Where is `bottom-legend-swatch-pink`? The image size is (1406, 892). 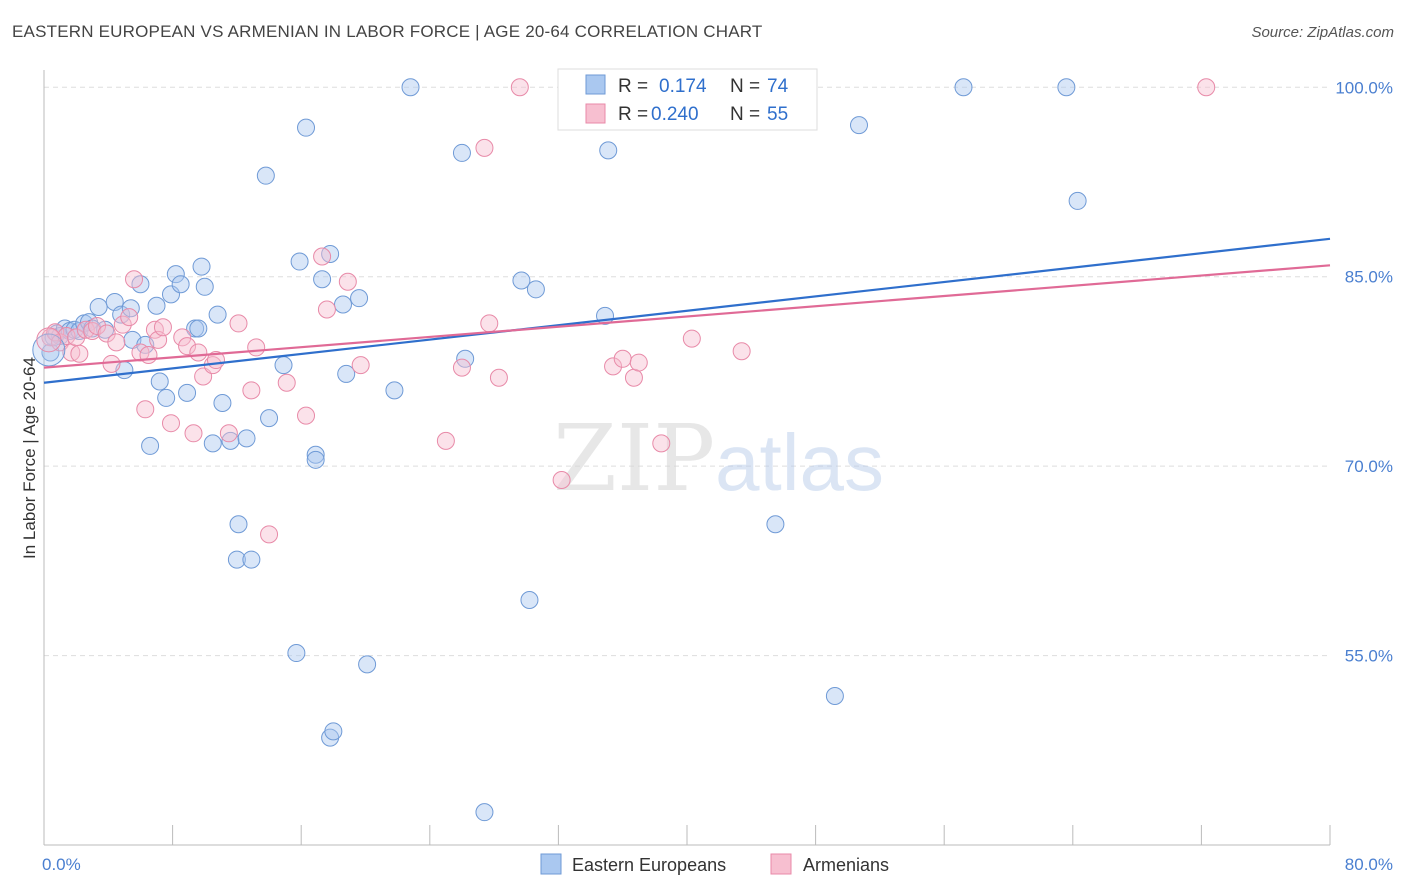
bottom-legend-swatch-pink is located at coordinates (781, 864).